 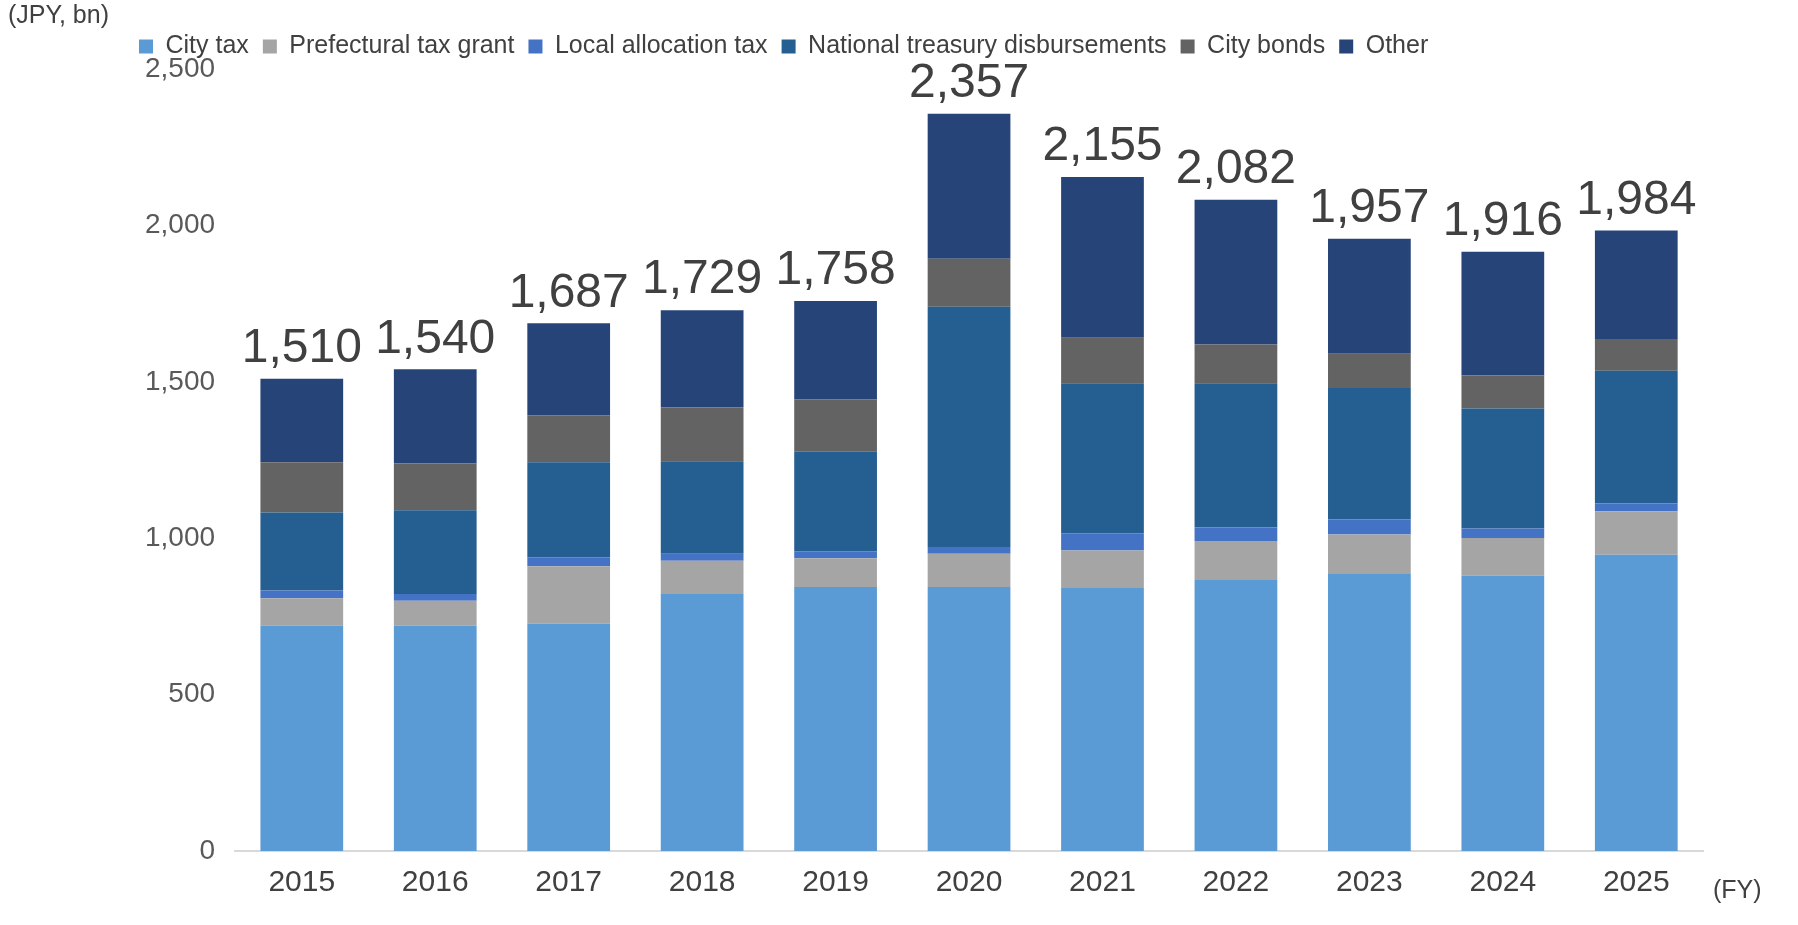 I want to click on total-label: 1,729, so click(x=702, y=277).